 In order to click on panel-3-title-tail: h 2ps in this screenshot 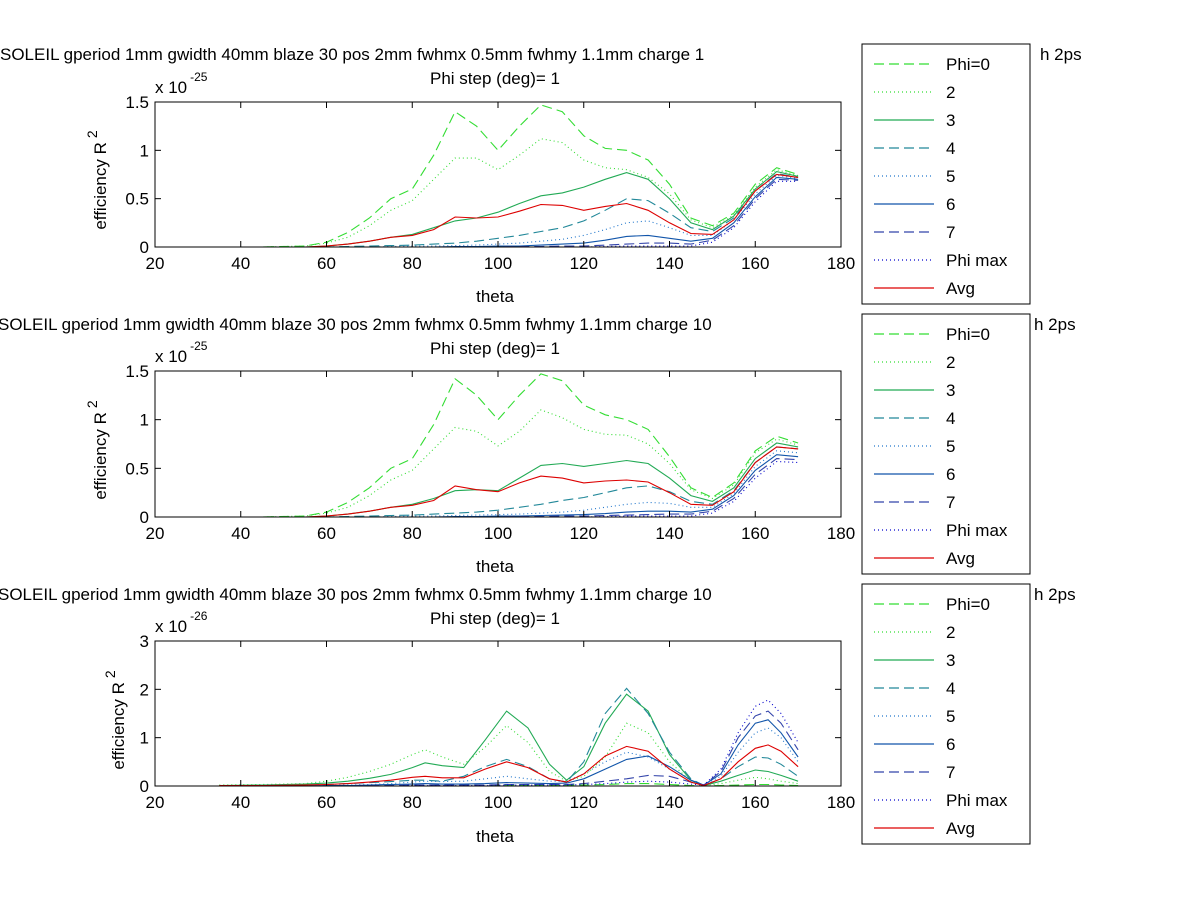, I will do `click(1055, 594)`.